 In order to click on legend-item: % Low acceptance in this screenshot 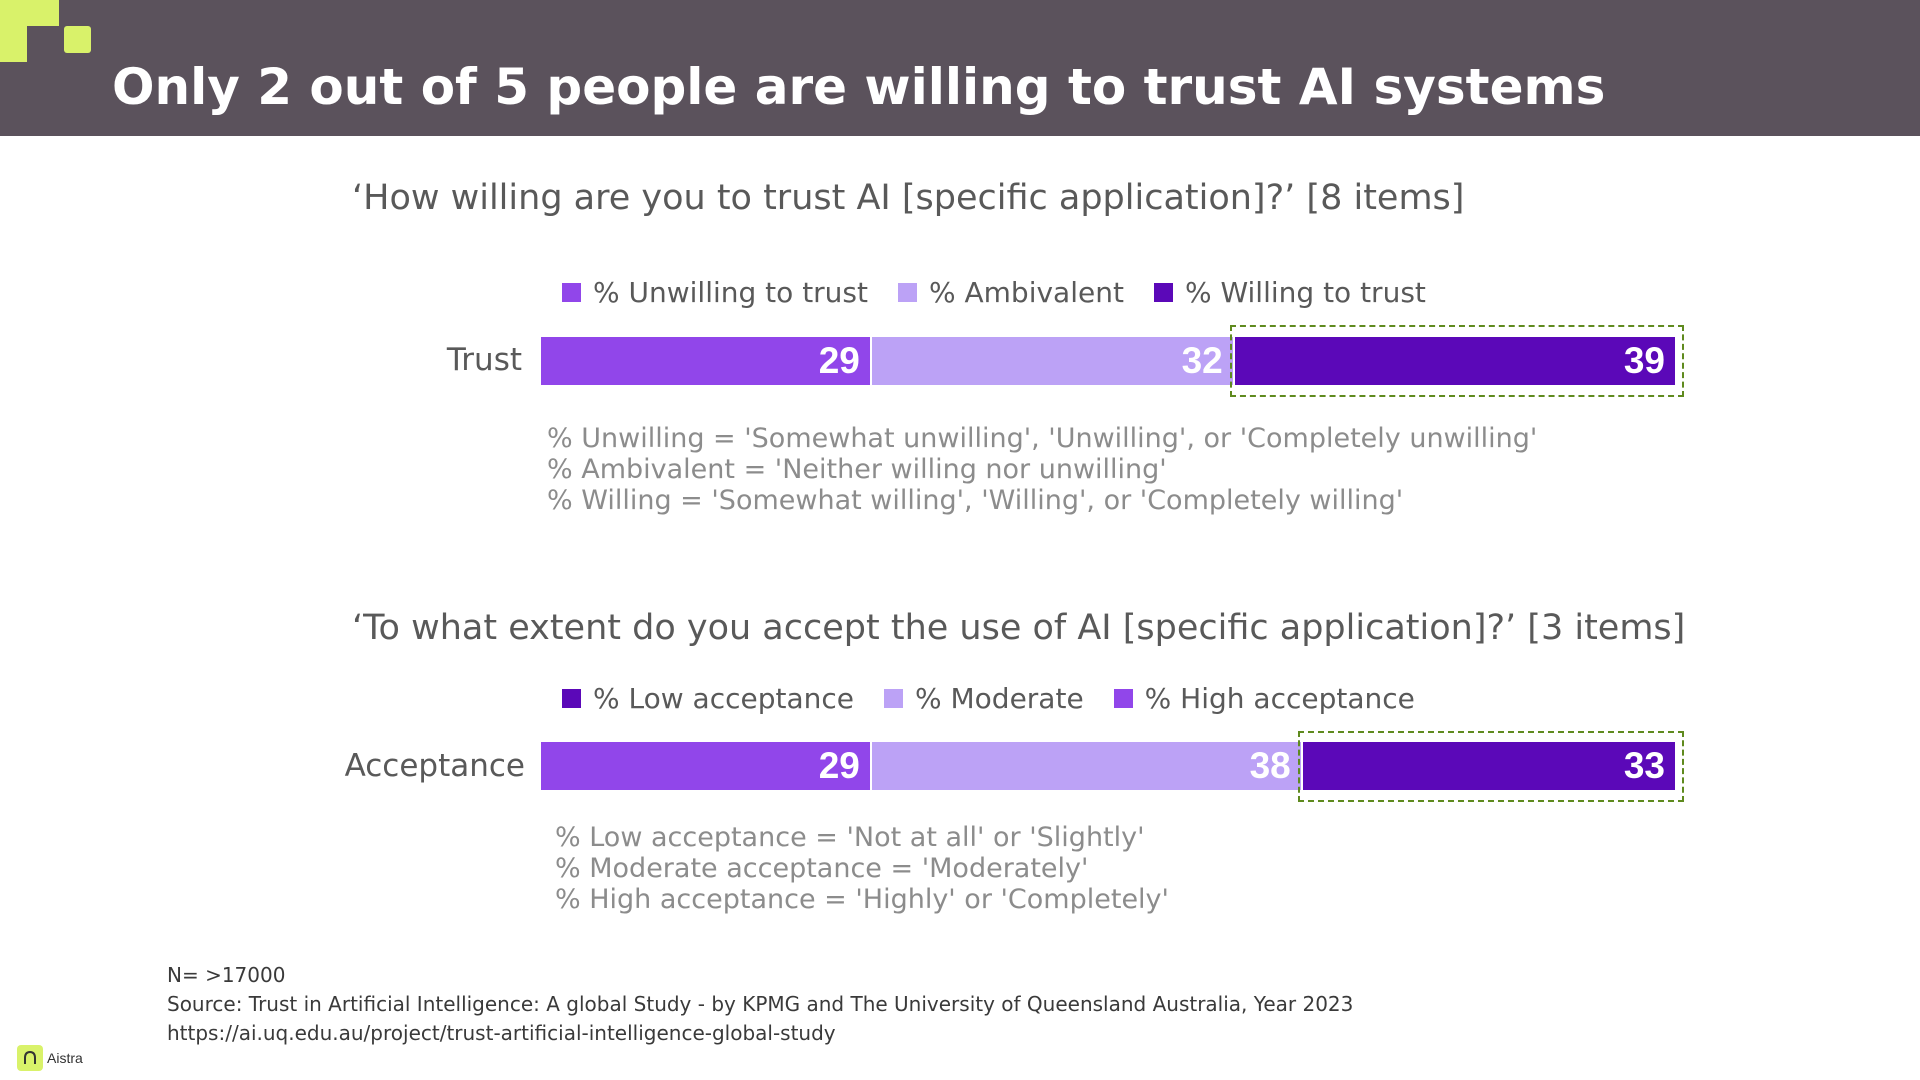, I will do `click(708, 698)`.